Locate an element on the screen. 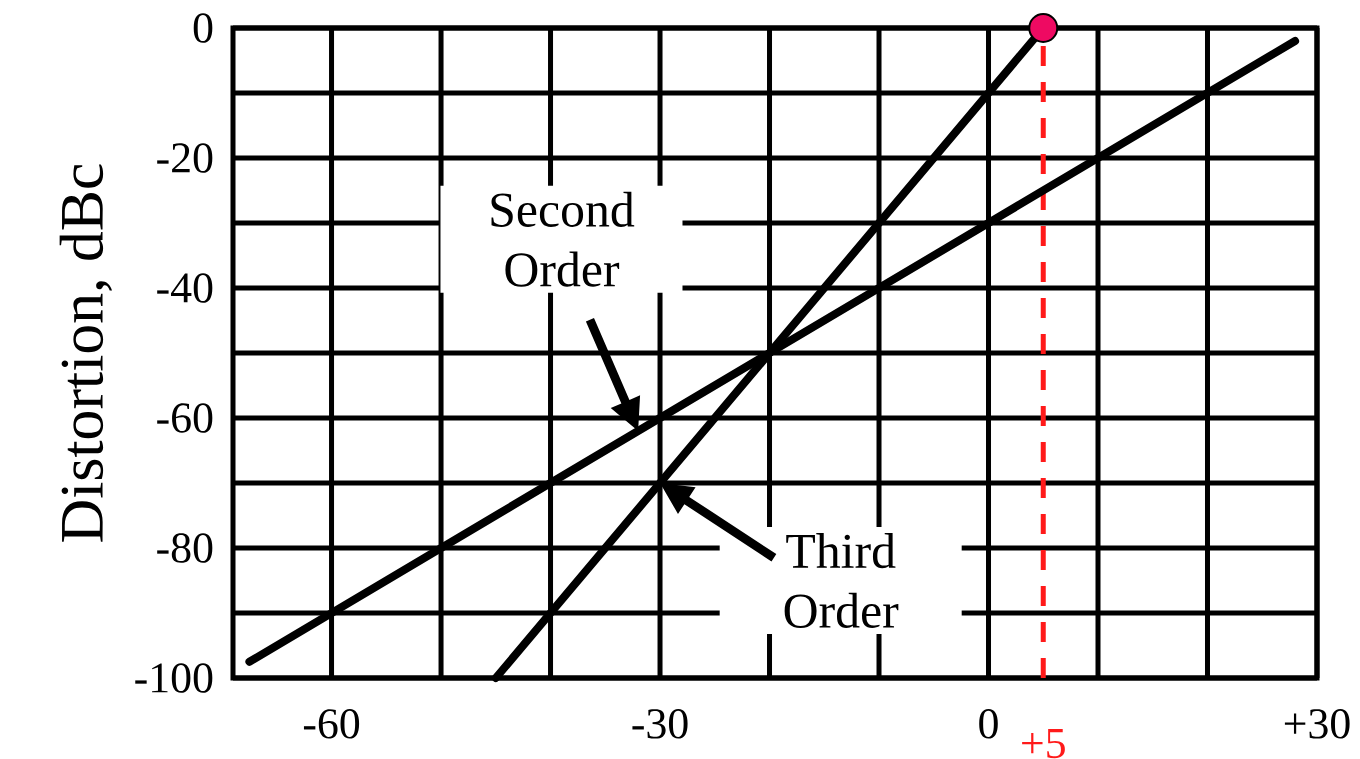 Image resolution: width=1360 pixels, height=759 pixels. x-tick-label: -60 is located at coordinates (331, 724).